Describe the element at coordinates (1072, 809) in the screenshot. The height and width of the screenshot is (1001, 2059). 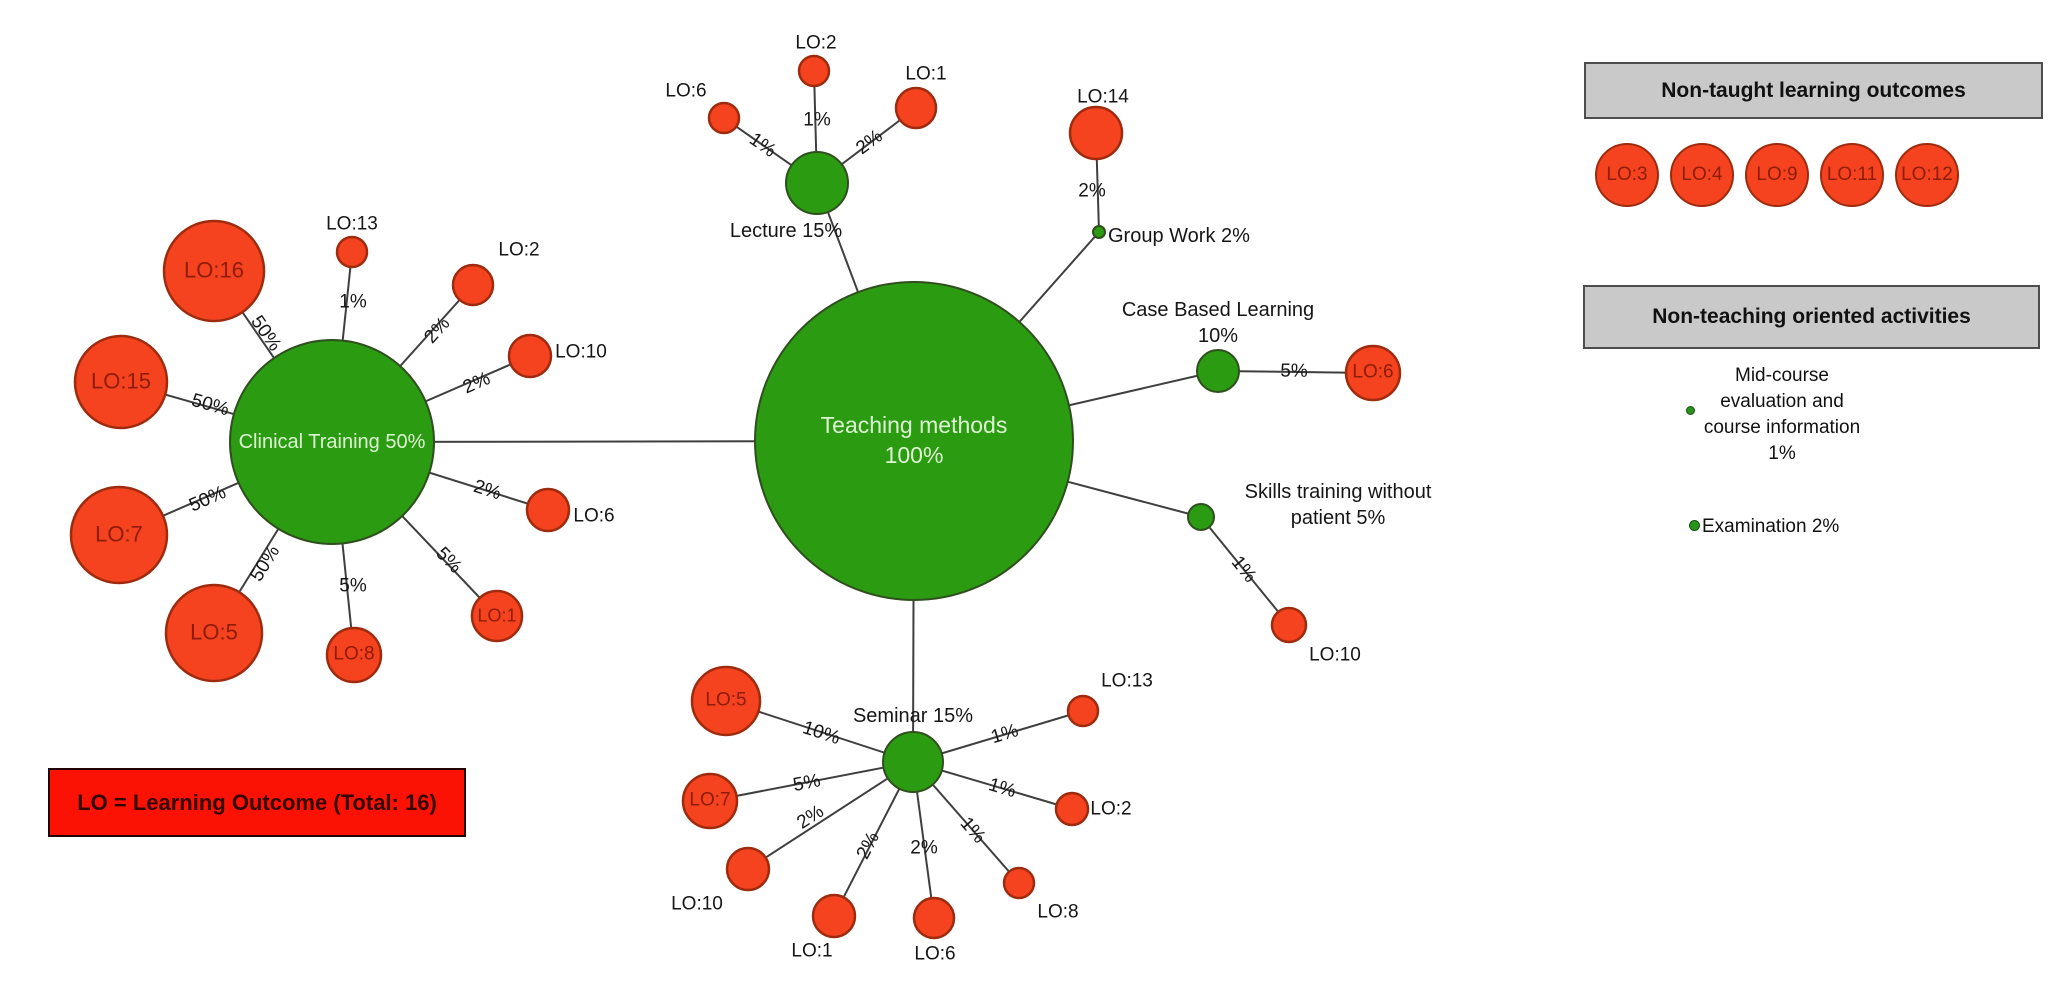
I see `node-sem-lo2` at that location.